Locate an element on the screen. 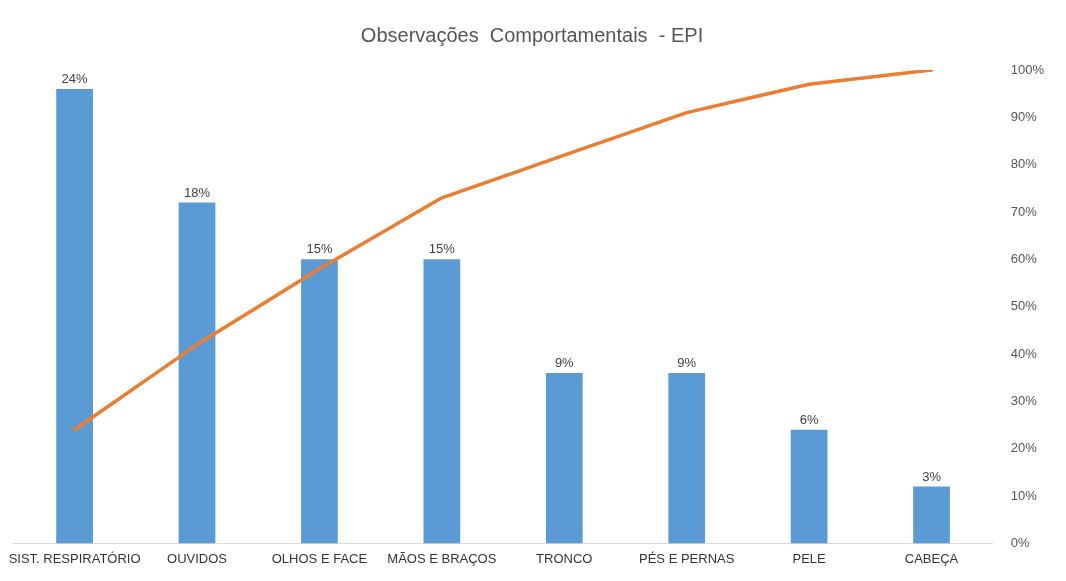 Image resolution: width=1066 pixels, height=581 pixels. y2-tick-label: 30% is located at coordinates (1024, 400).